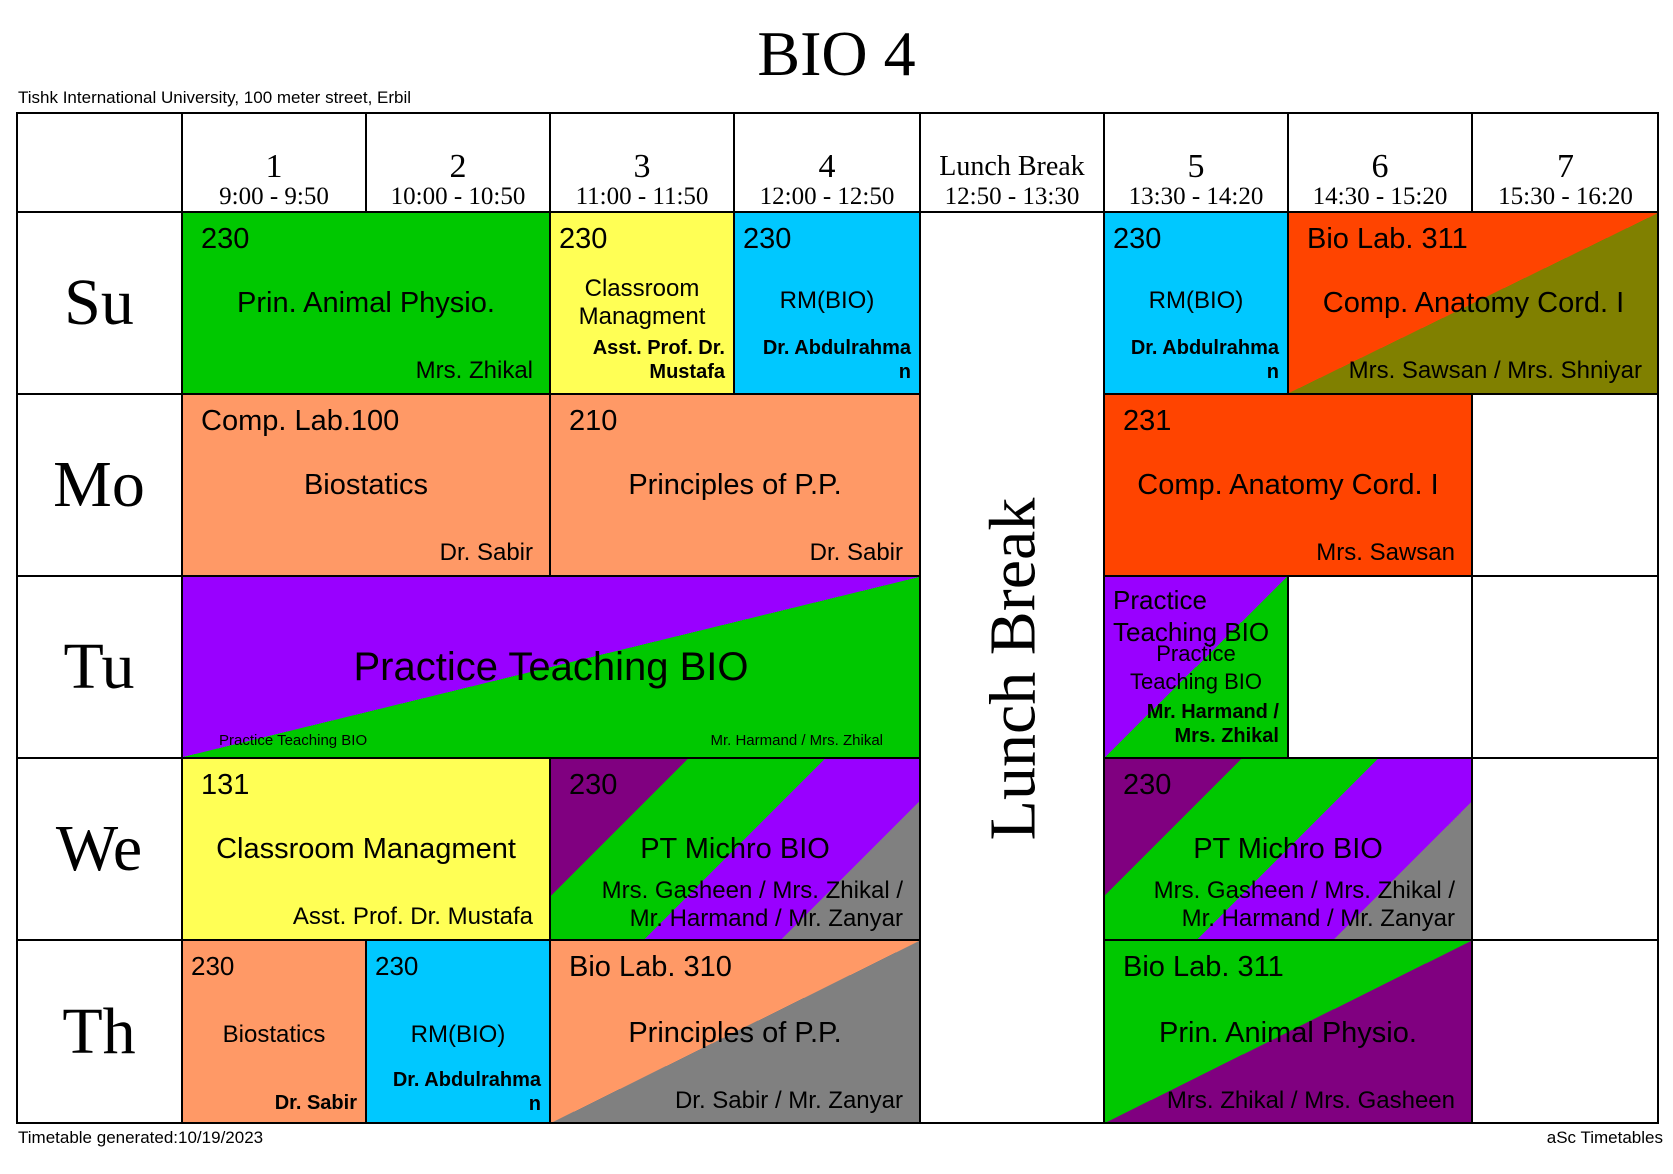 This screenshot has width=1673, height=1174. Describe the element at coordinates (642, 288) in the screenshot. I see `lesson-subject-line1: Classroom` at that location.